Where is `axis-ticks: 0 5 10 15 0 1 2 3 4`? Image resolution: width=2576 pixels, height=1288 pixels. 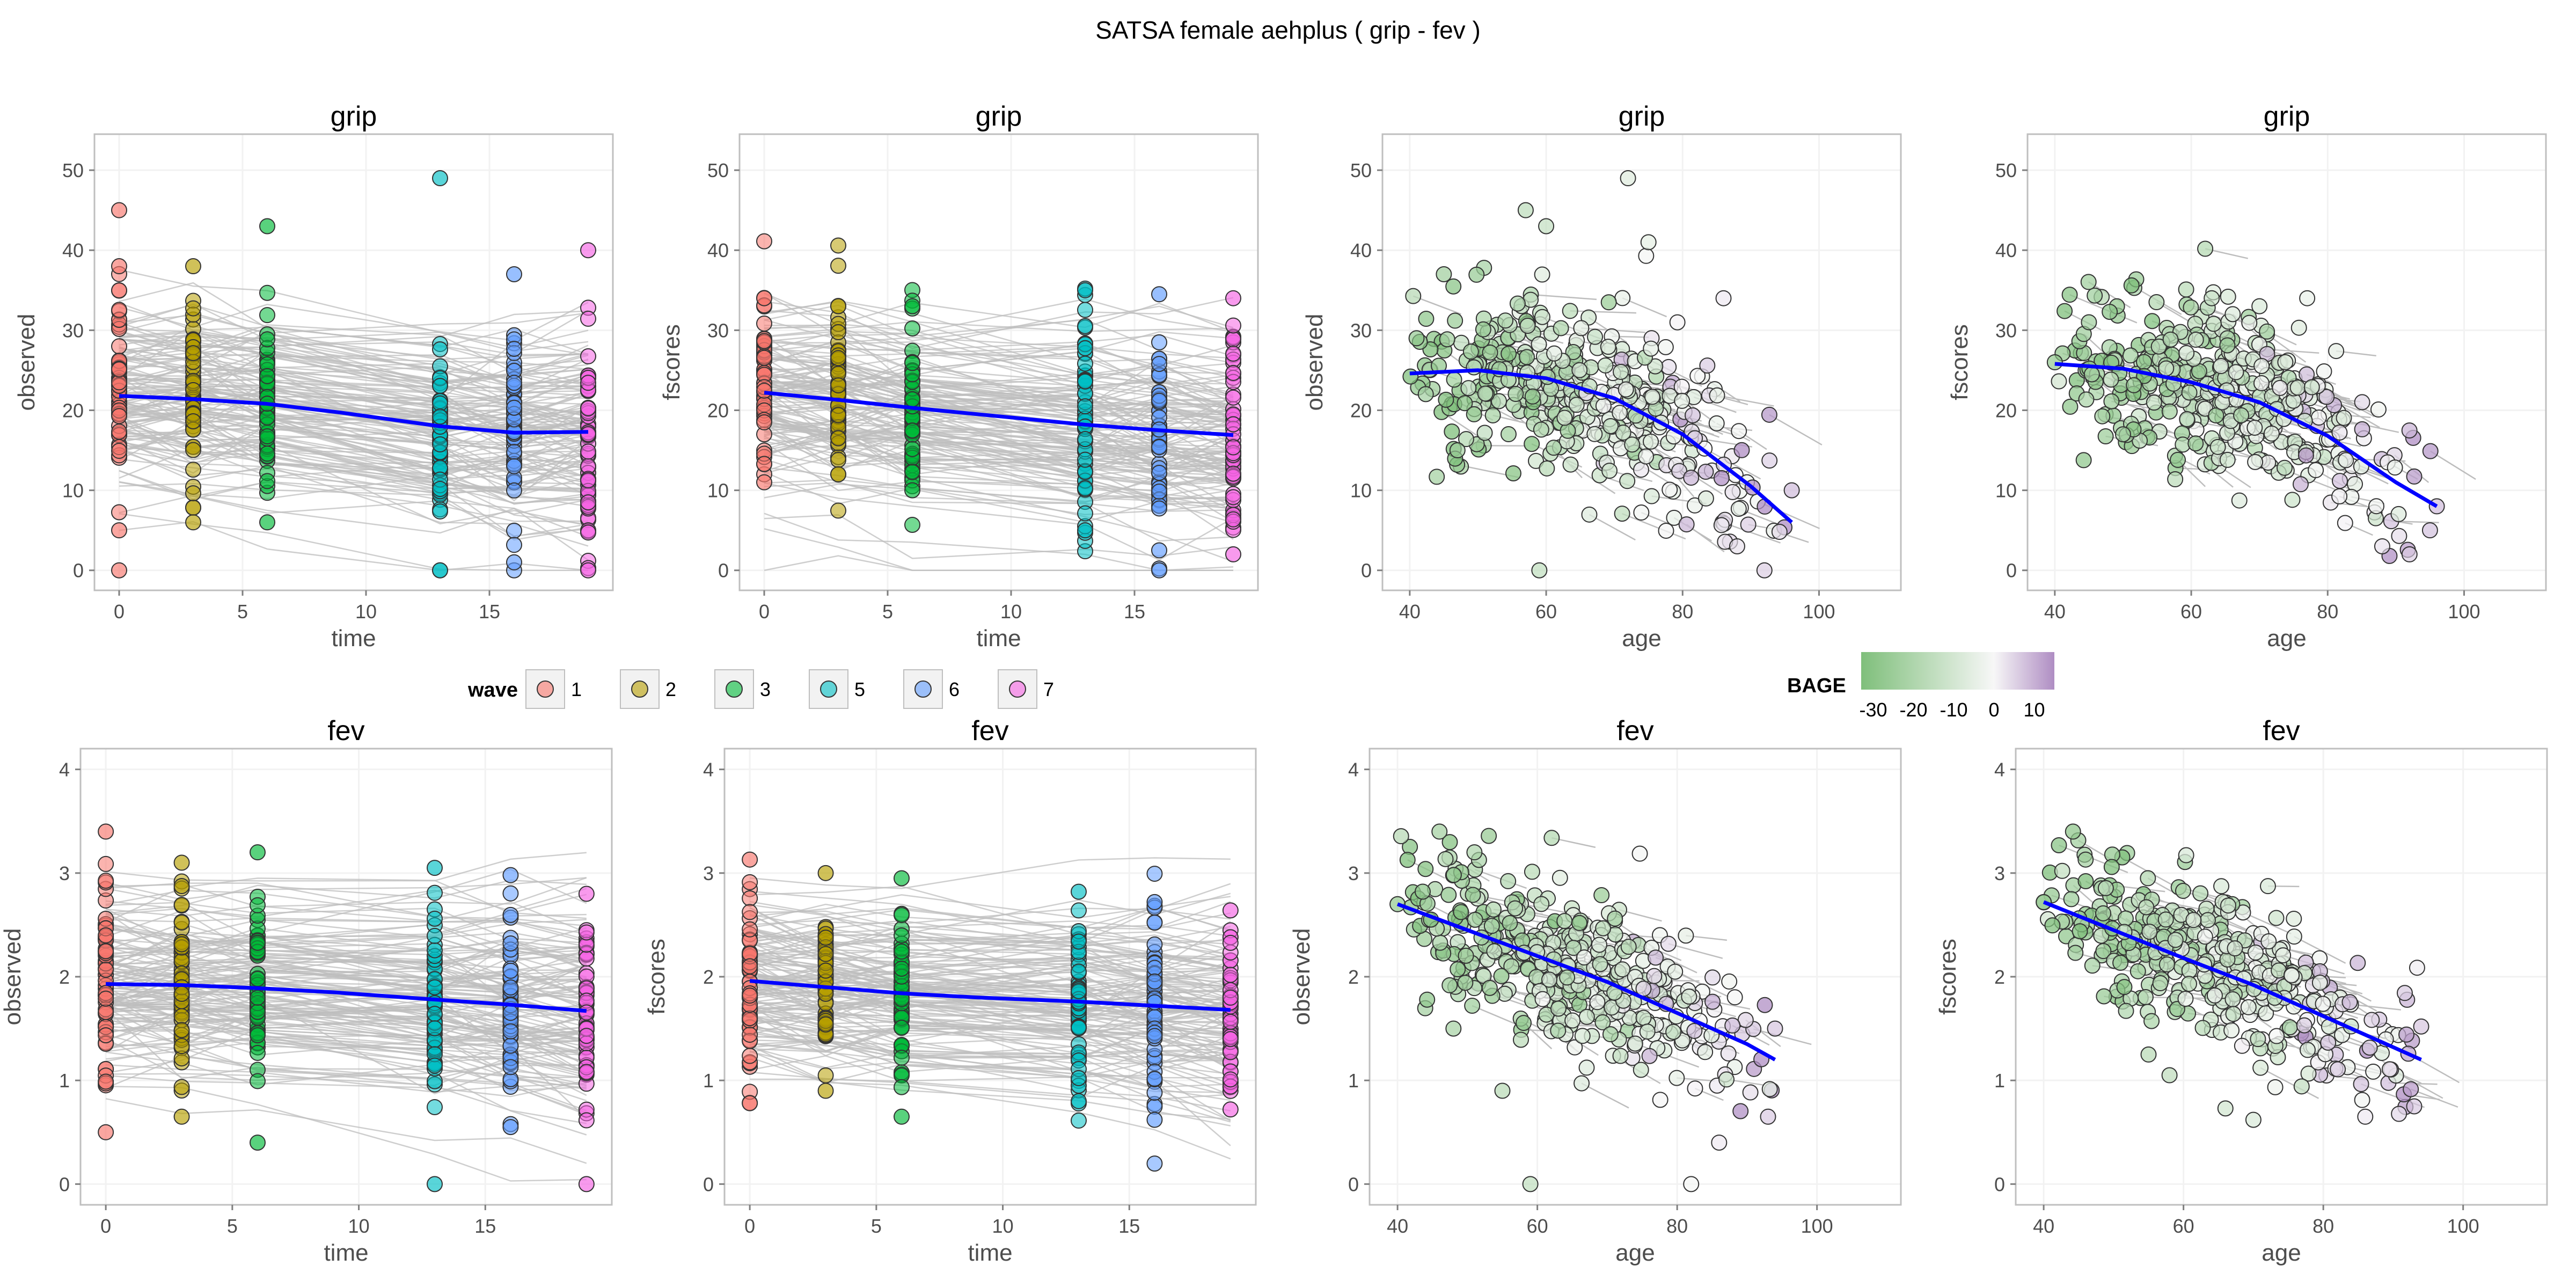 axis-ticks: 0 5 10 15 0 1 2 3 4 is located at coordinates (277, 998).